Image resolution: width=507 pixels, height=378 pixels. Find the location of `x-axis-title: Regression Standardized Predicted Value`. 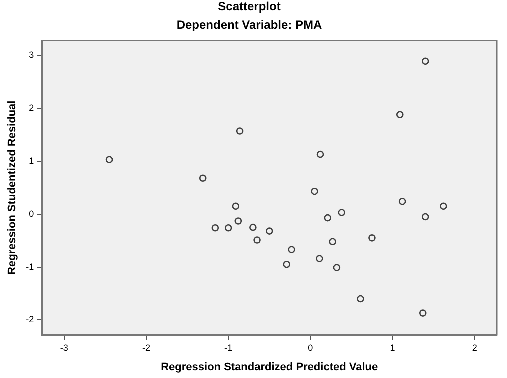

x-axis-title: Regression Standardized Predicted Value is located at coordinates (269, 367).